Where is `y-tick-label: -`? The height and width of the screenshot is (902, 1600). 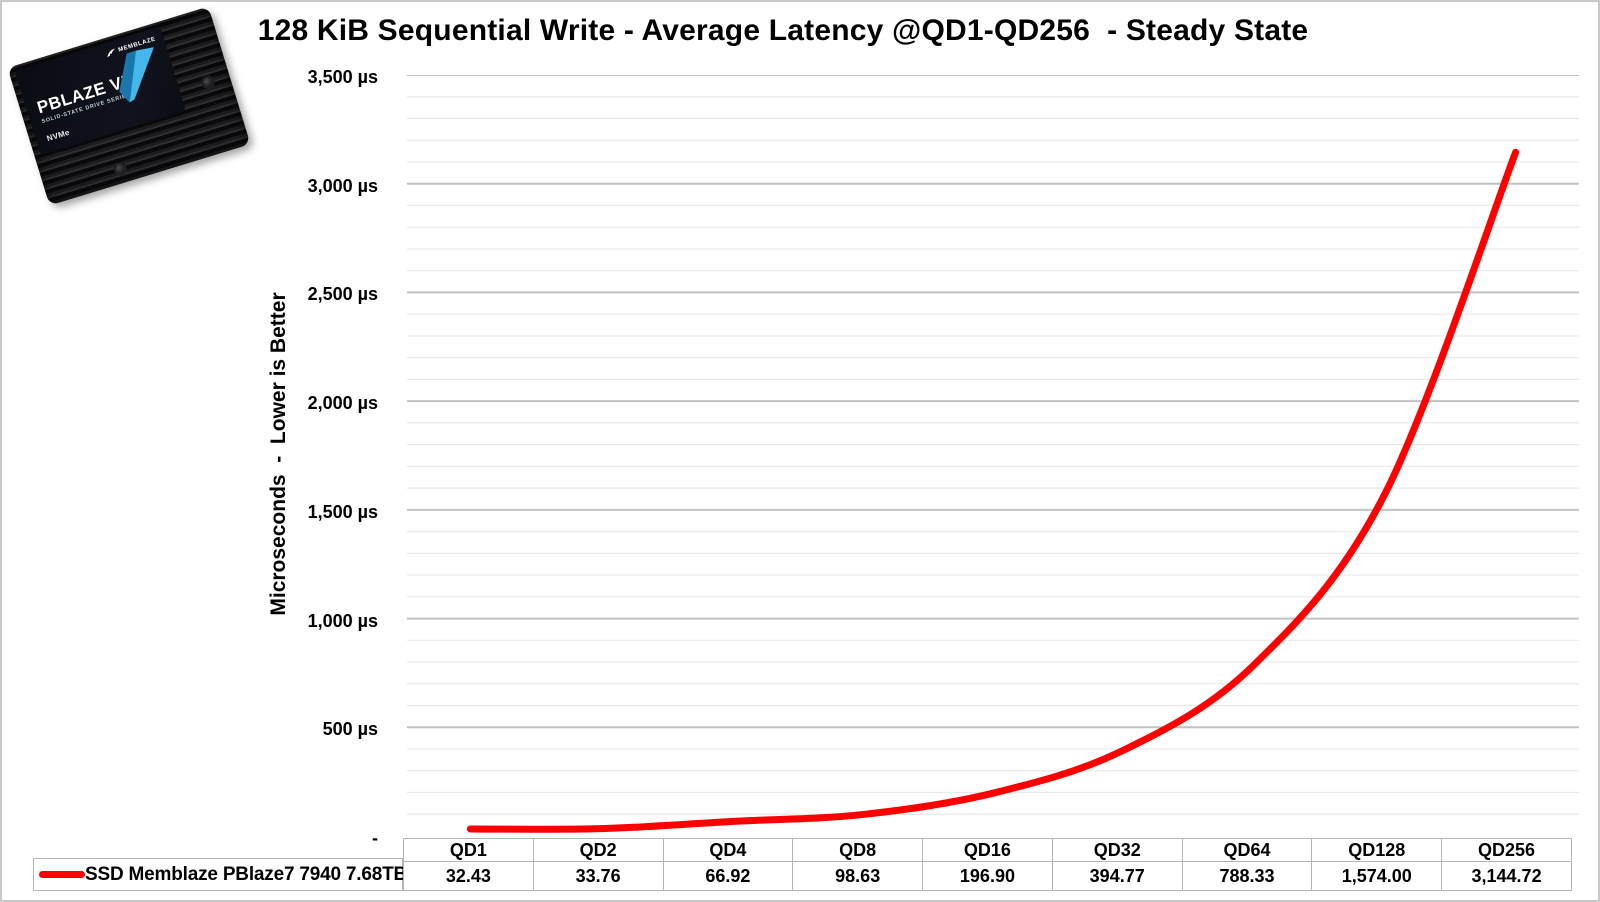
y-tick-label: - is located at coordinates (375, 838).